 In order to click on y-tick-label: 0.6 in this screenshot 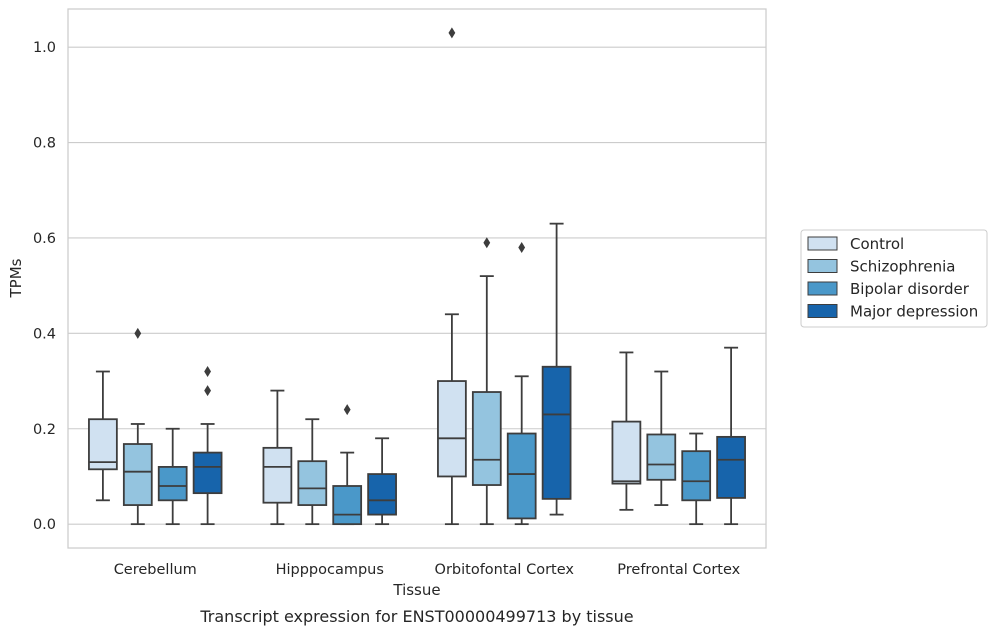, I will do `click(44, 239)`.